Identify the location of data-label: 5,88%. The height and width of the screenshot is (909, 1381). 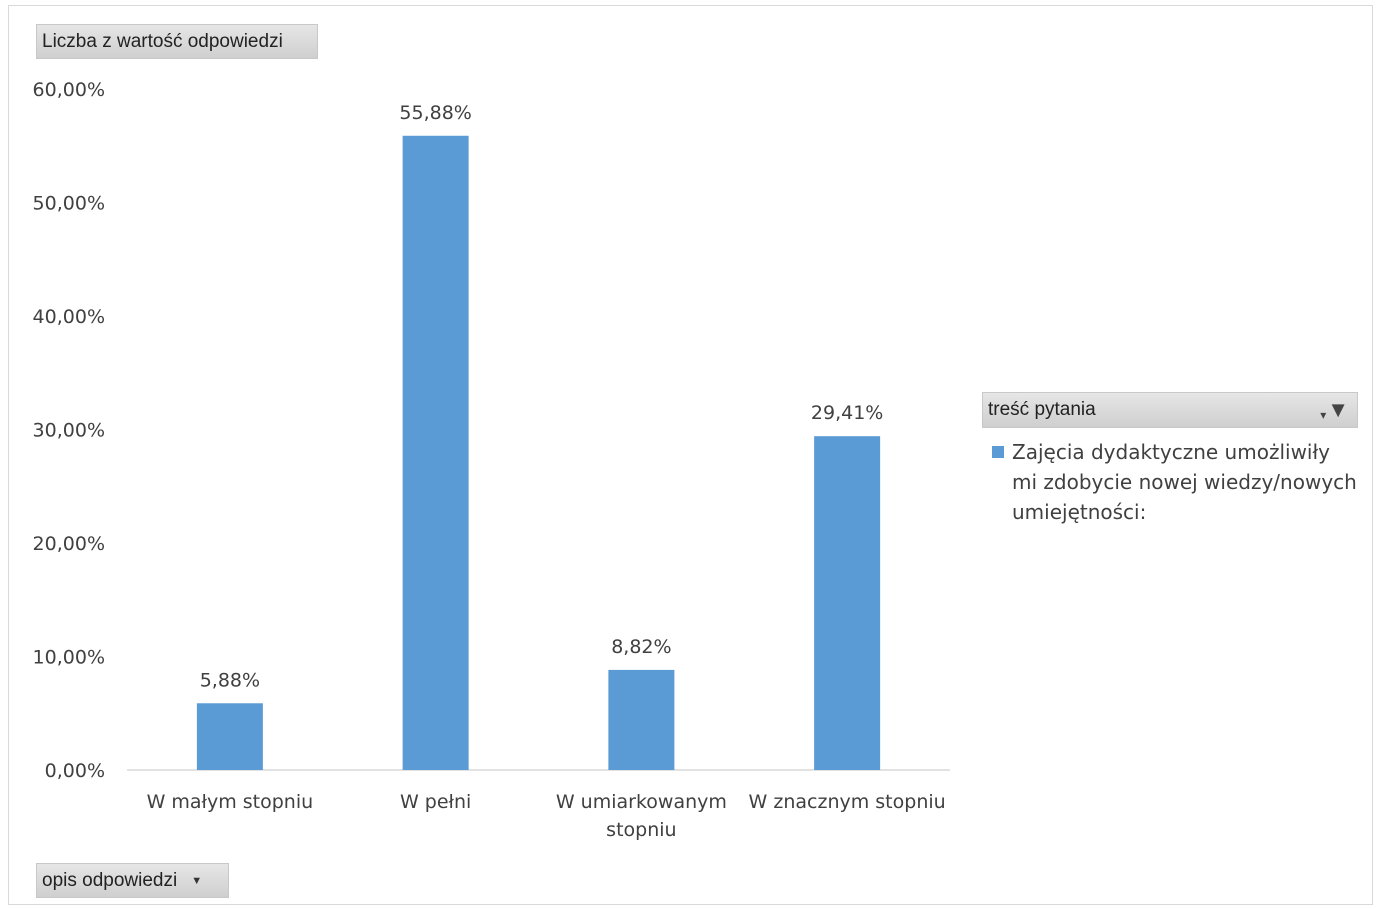
(230, 680).